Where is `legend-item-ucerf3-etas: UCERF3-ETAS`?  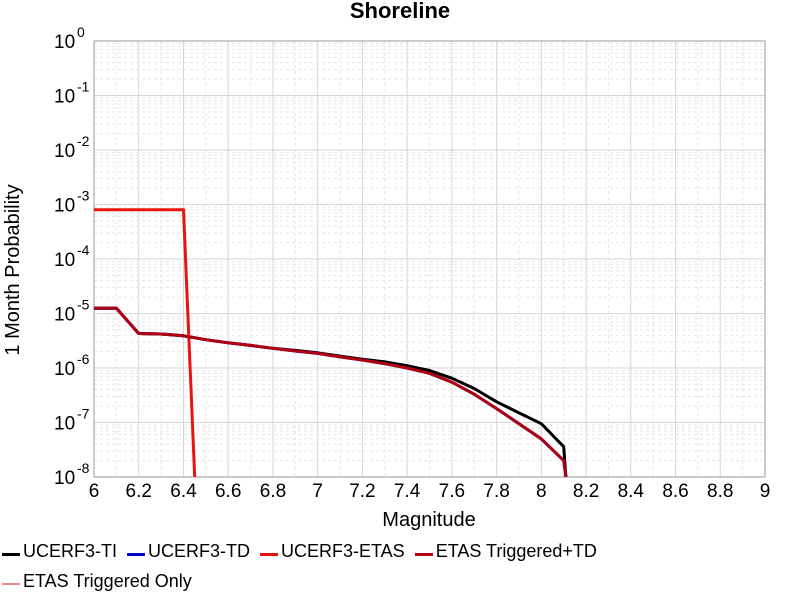 legend-item-ucerf3-etas: UCERF3-ETAS is located at coordinates (331, 551).